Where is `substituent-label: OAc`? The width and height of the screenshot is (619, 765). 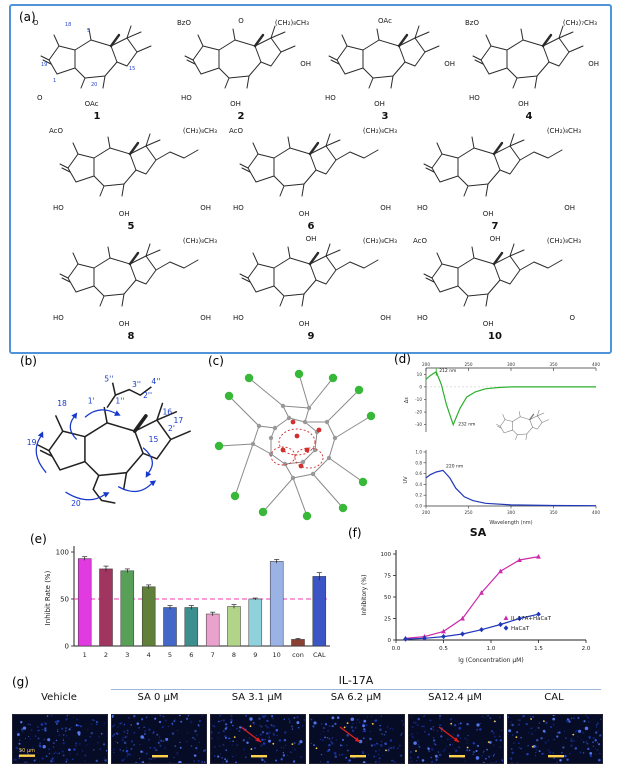
substituent-label: OAc is located at coordinates (385, 21).